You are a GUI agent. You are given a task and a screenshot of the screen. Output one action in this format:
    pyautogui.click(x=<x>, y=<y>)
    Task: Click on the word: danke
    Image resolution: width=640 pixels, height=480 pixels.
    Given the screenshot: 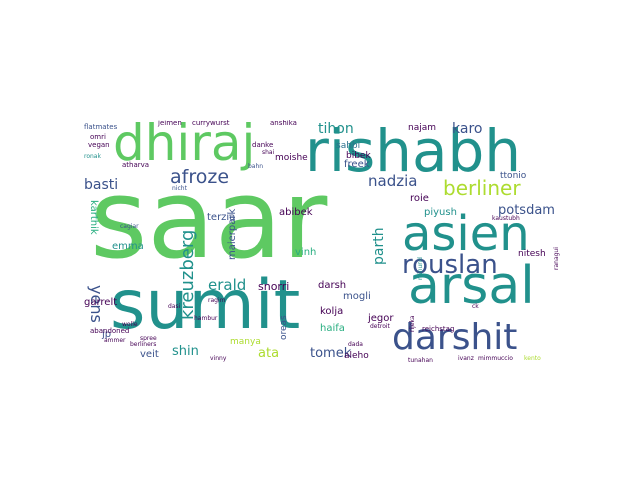 What is the action you would take?
    pyautogui.click(x=263, y=145)
    